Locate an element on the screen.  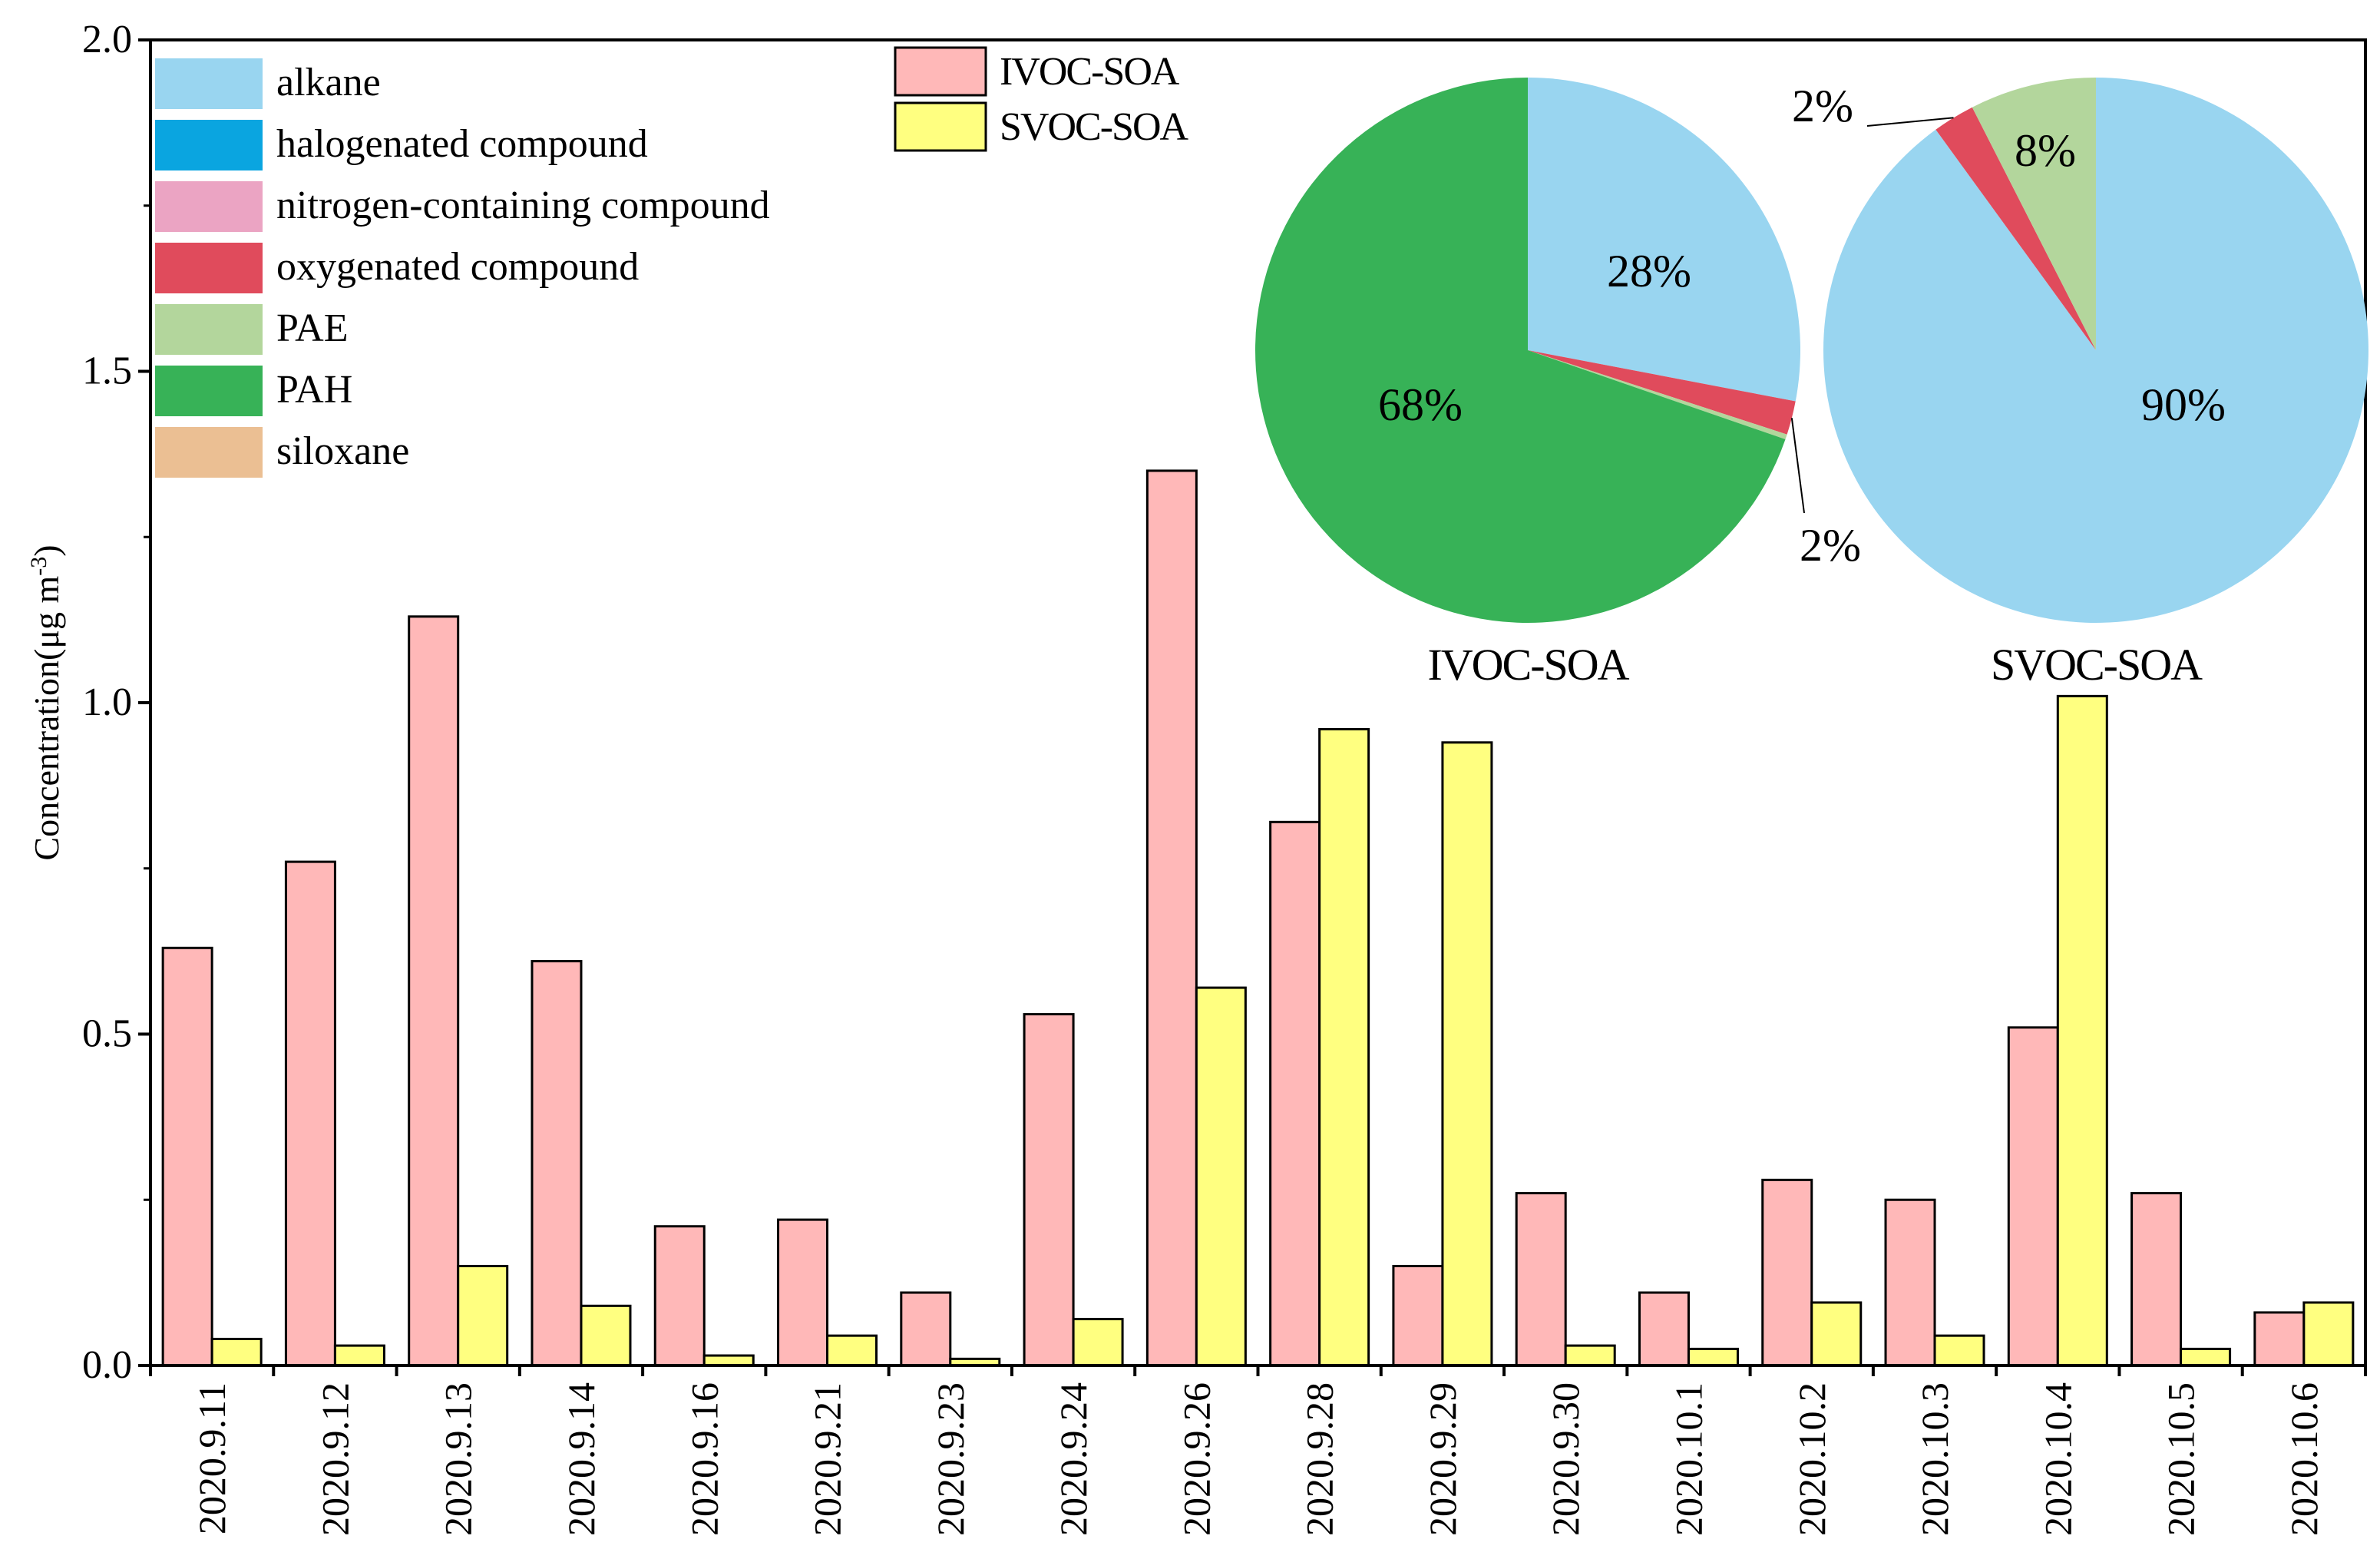
y-tick-label: 0.5 is located at coordinates (107, 1034).